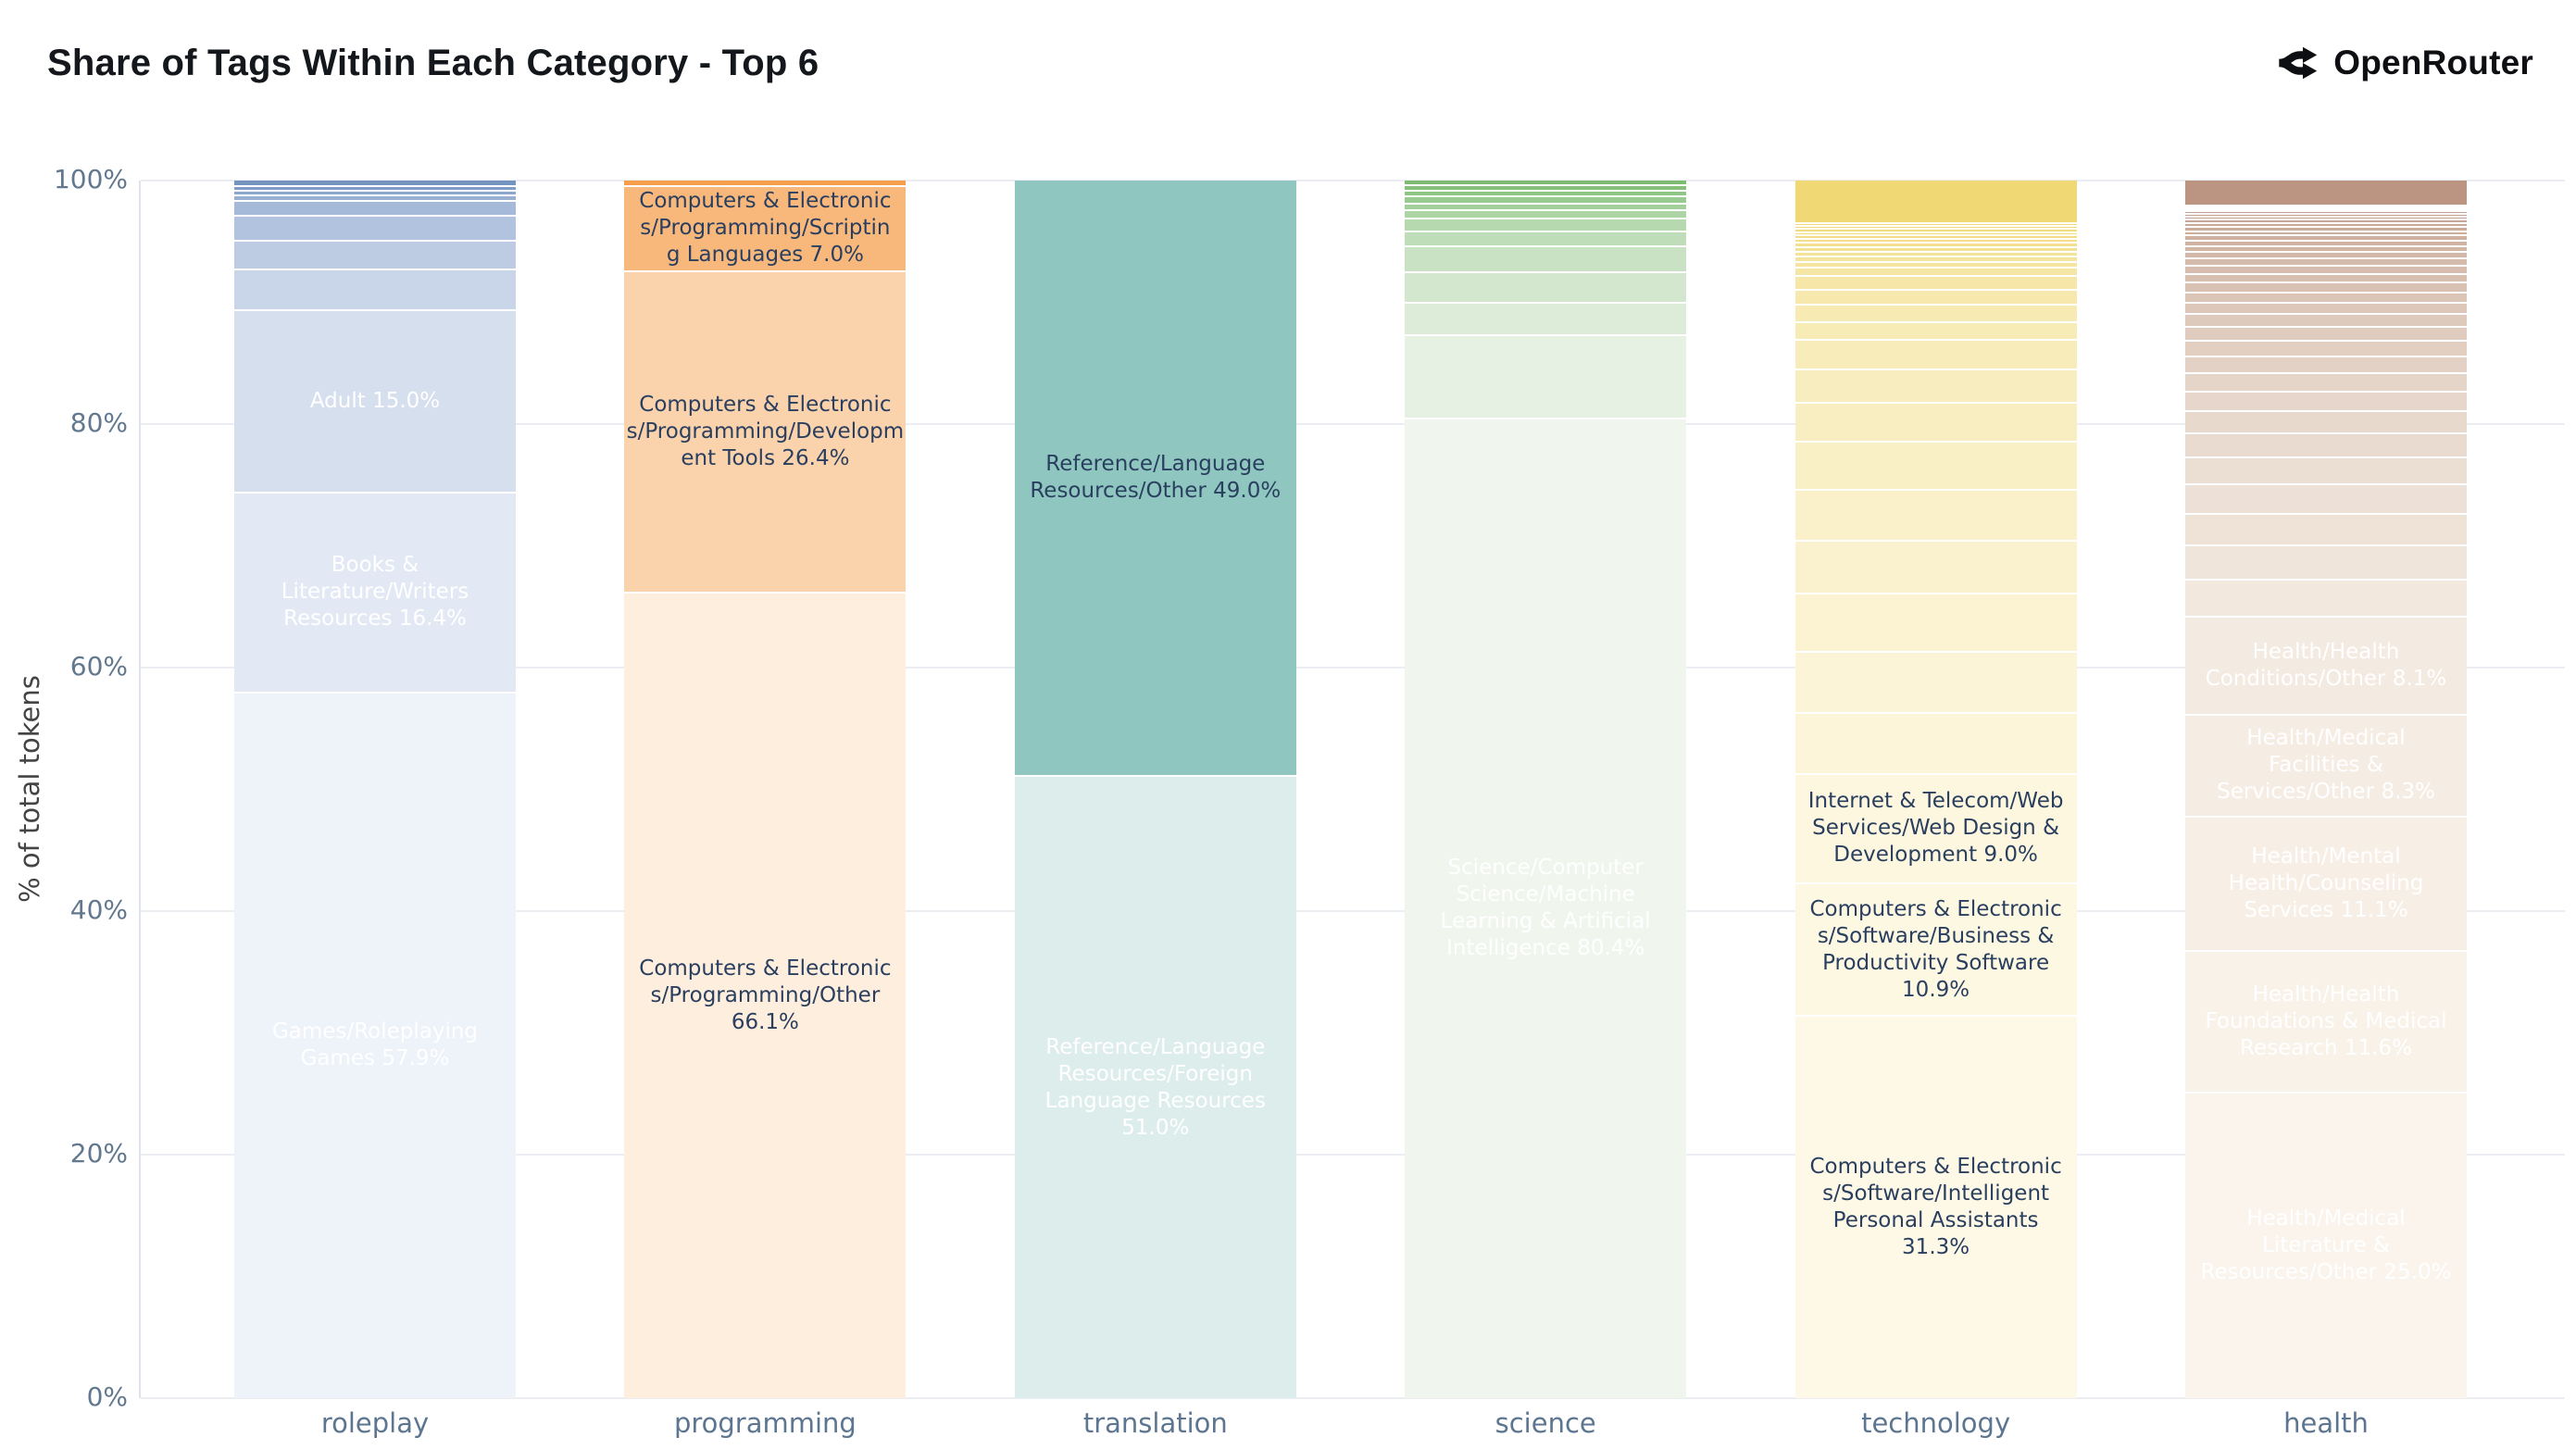 This screenshot has width=2576, height=1450. I want to click on segment-label: Health/Health Conditions/Other 8.1%, so click(2326, 666).